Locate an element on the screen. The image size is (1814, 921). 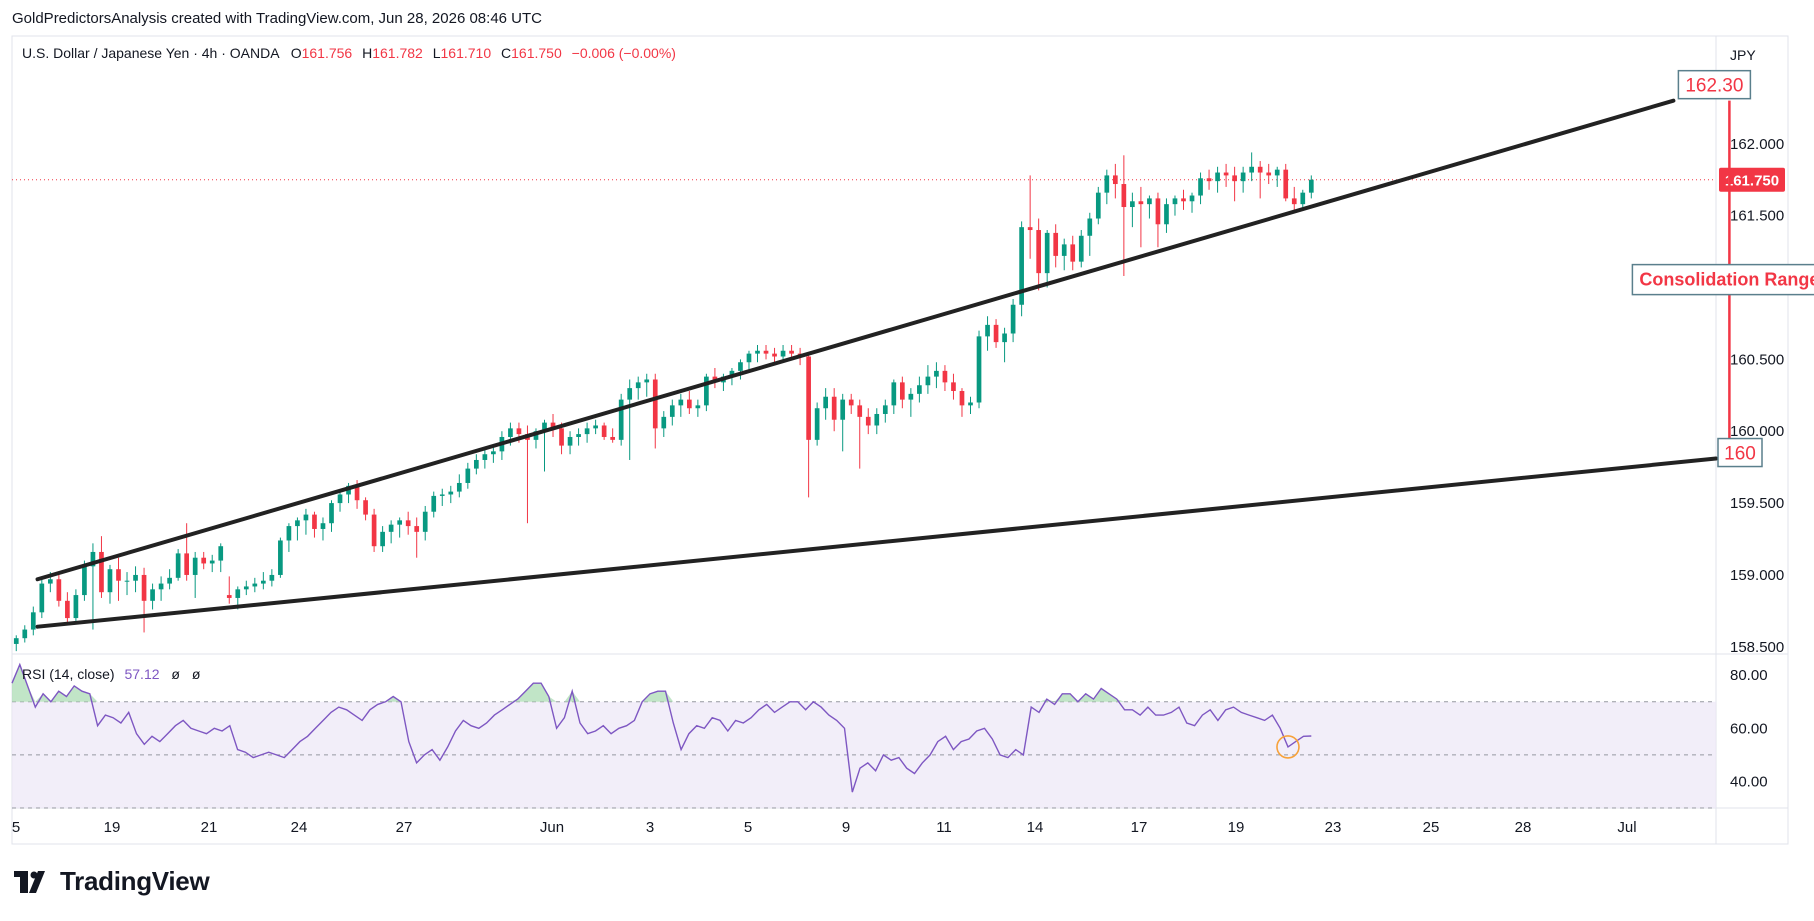
rsi-tick-label: 60.00 is located at coordinates (1749, 728).